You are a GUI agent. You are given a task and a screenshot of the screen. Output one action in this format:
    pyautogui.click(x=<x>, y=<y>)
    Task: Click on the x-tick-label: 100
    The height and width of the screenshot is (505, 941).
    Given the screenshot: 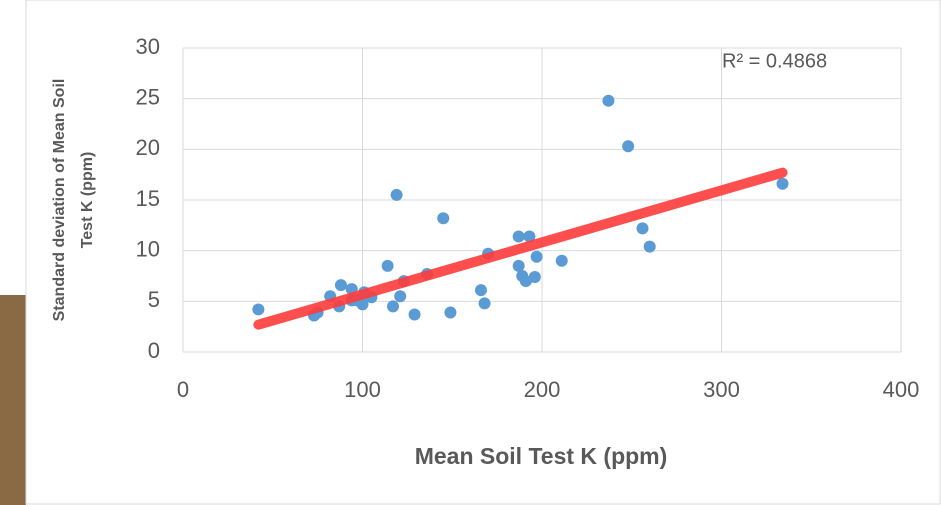 What is the action you would take?
    pyautogui.click(x=362, y=389)
    